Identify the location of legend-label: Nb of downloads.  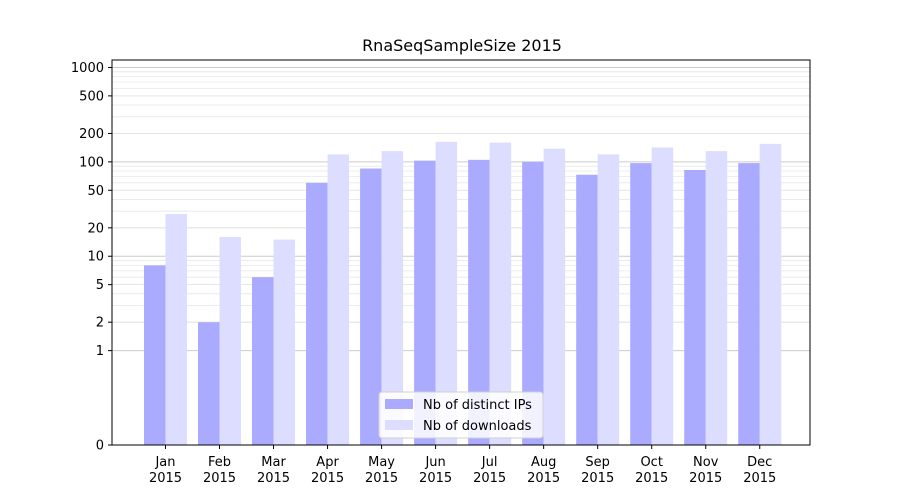
(477, 426).